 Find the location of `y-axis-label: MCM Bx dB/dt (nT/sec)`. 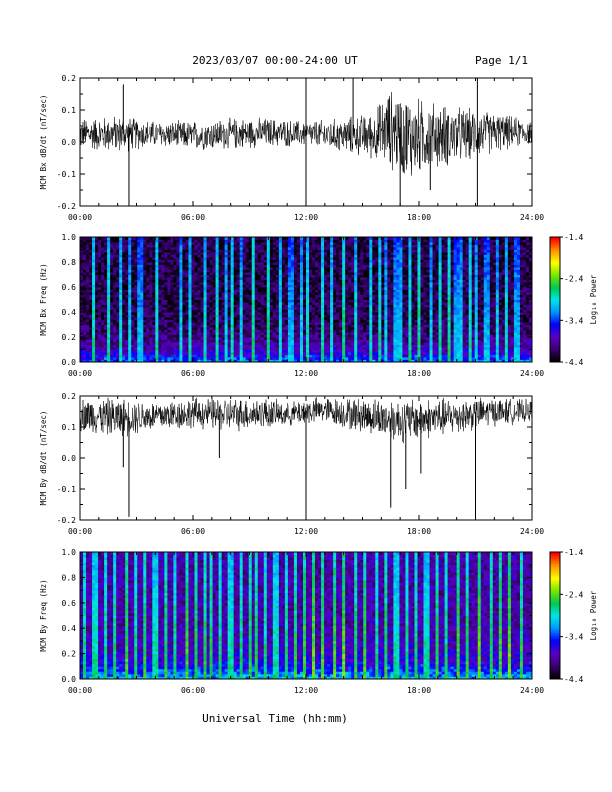

y-axis-label: MCM Bx dB/dt (nT/sec) is located at coordinates (43, 142).